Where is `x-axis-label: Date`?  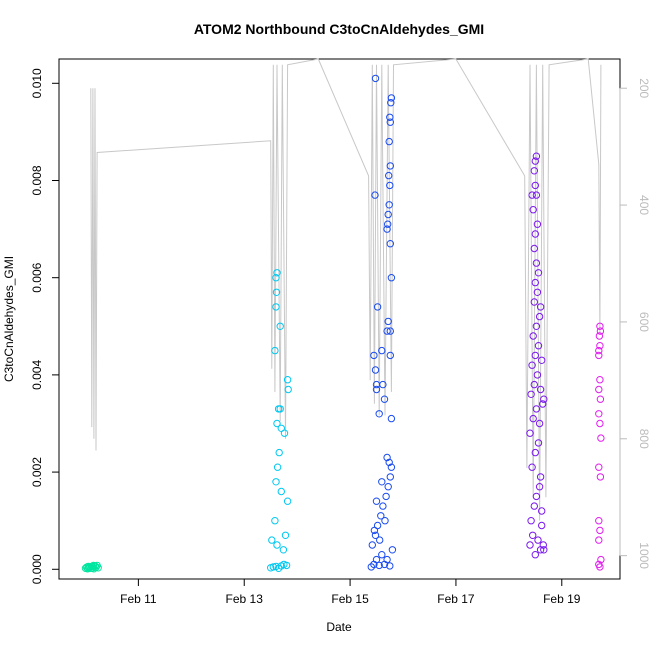 x-axis-label: Date is located at coordinates (339, 627).